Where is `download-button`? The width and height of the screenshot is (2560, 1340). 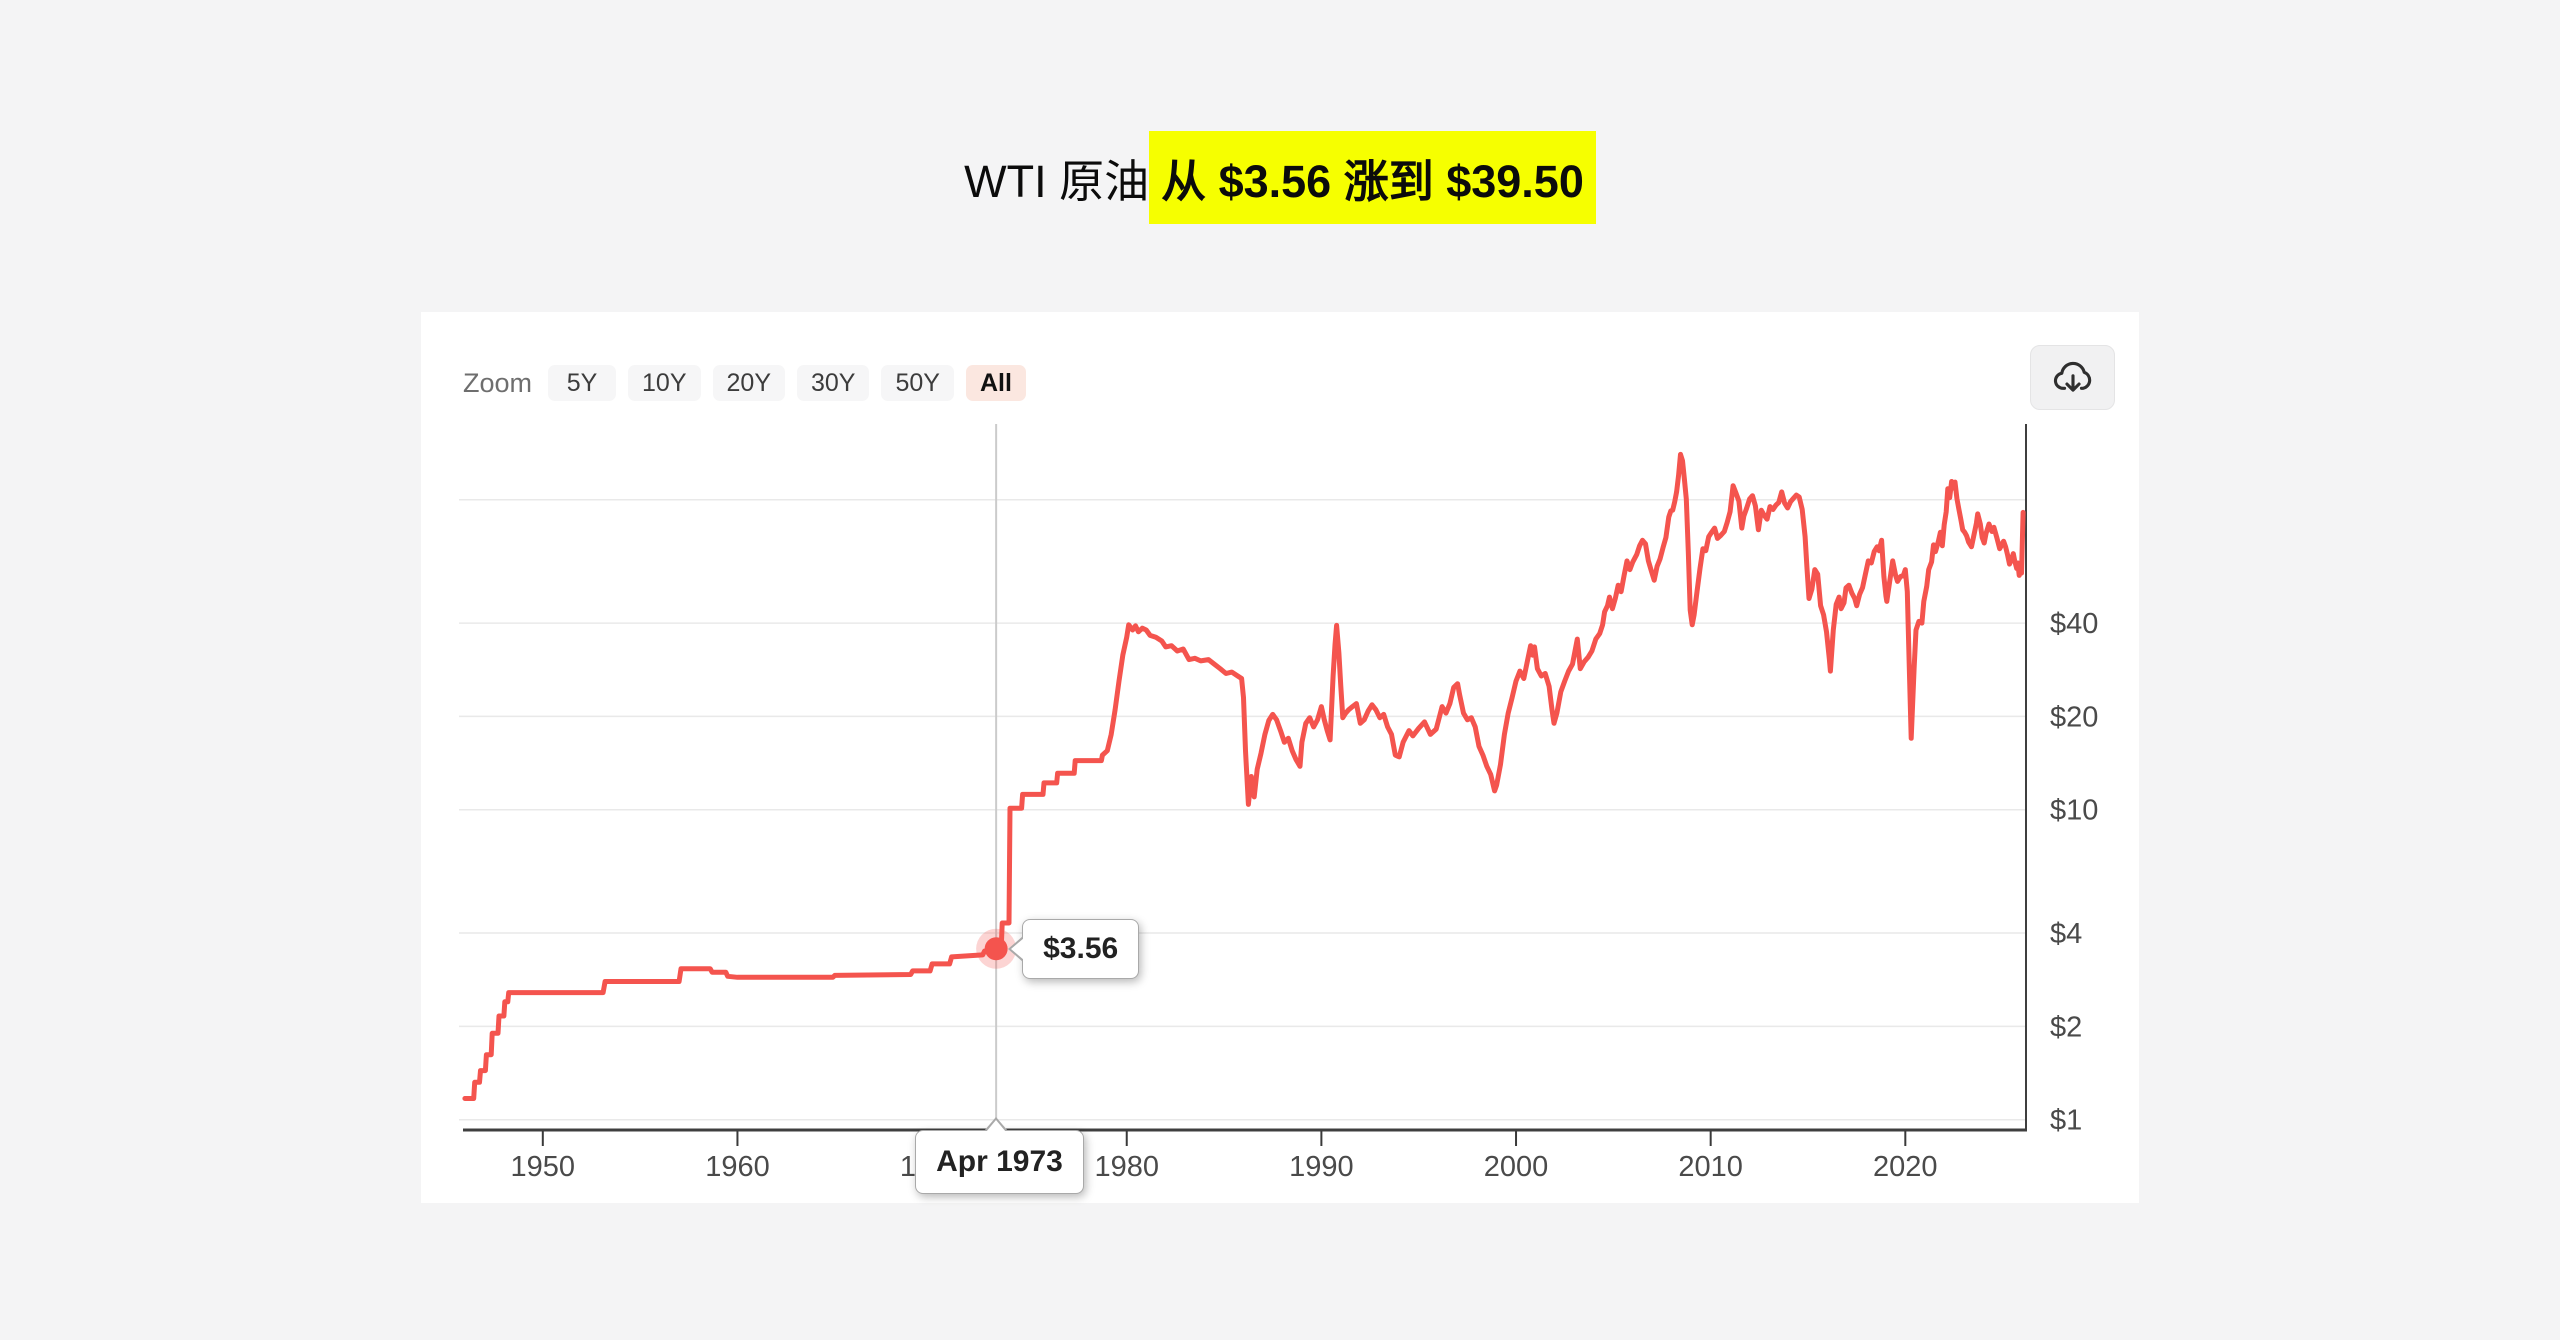 download-button is located at coordinates (2072, 377).